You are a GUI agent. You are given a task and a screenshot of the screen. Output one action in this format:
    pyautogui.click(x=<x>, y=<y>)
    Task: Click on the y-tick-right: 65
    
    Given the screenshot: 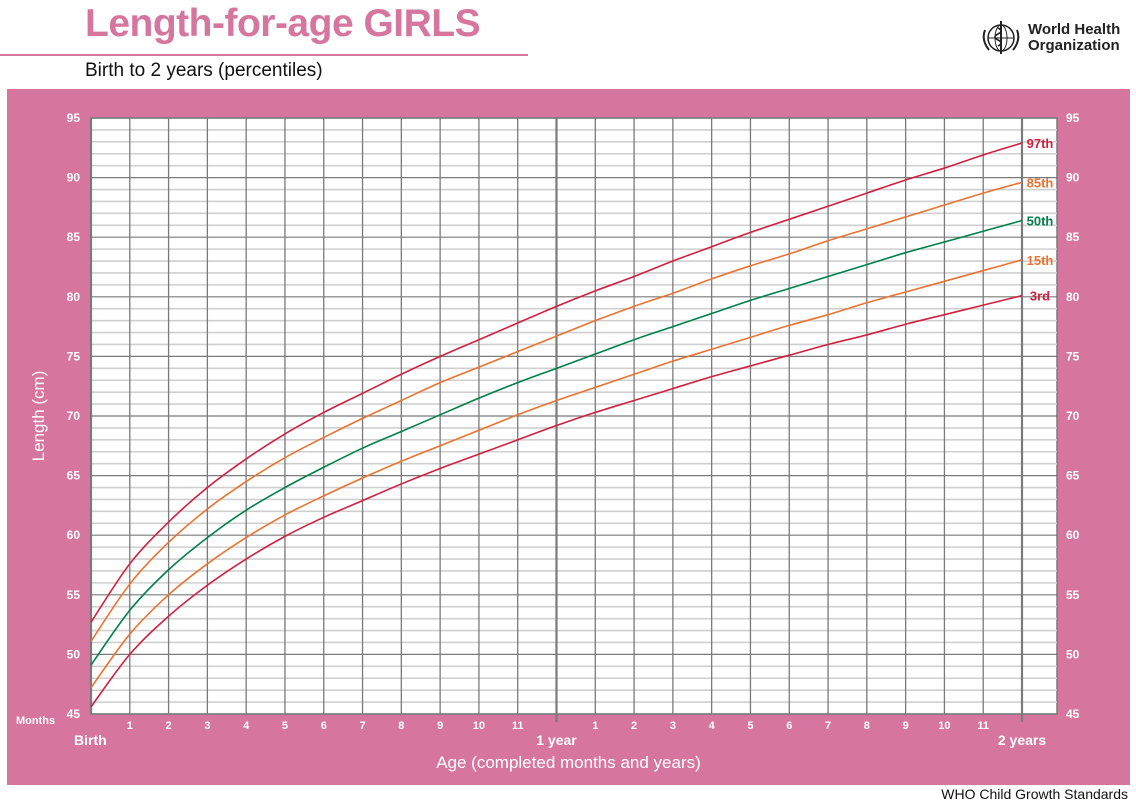 What is the action you would take?
    pyautogui.click(x=1073, y=476)
    